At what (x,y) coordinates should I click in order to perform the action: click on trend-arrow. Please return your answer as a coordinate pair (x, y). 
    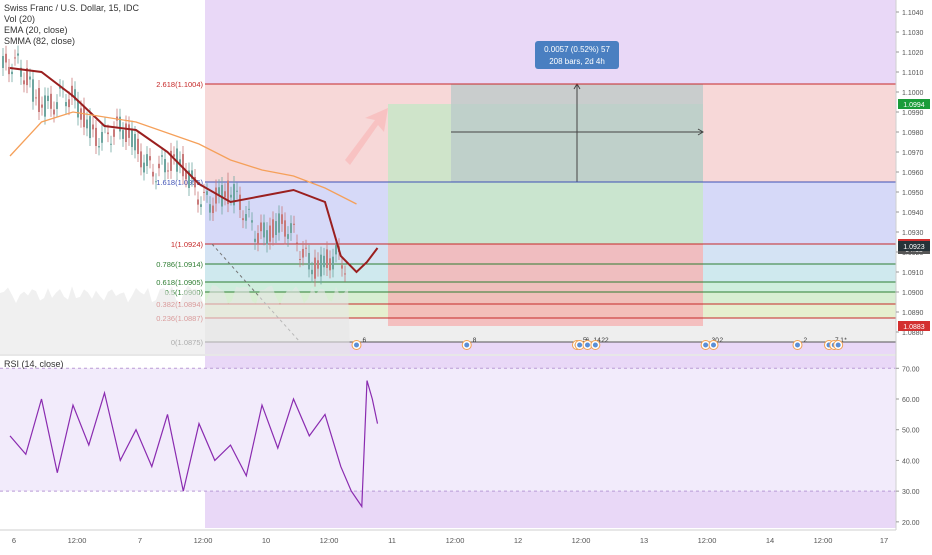
    Looking at the image, I should click on (366, 136).